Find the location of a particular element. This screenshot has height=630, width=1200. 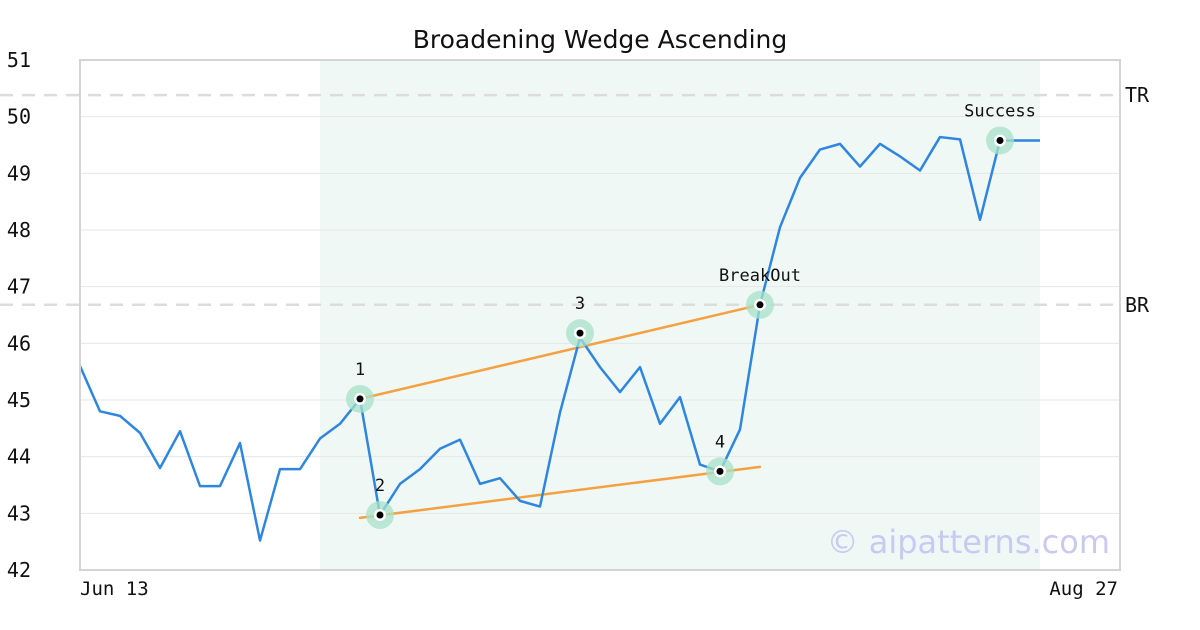

y-tick-label: 43 is located at coordinates (19, 513).